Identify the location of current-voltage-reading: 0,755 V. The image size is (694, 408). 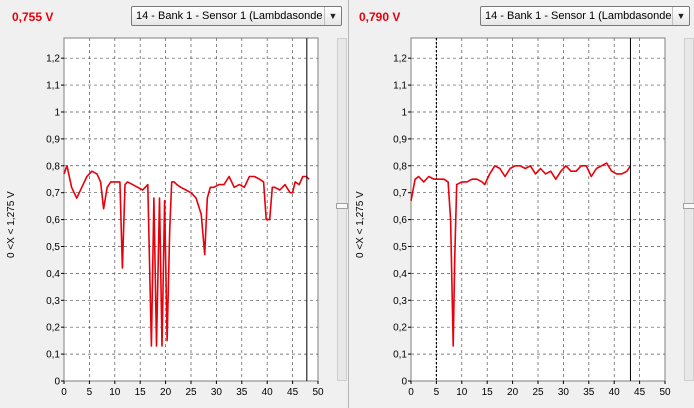
(33, 17).